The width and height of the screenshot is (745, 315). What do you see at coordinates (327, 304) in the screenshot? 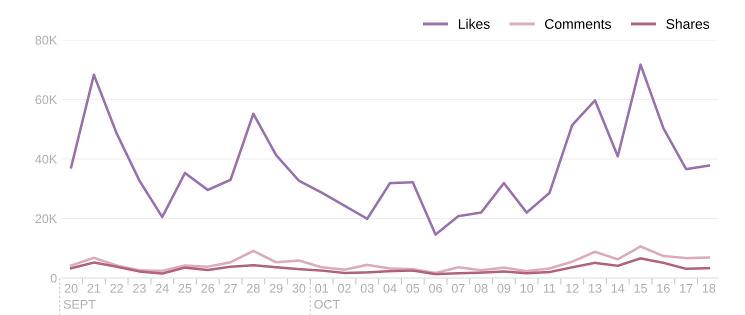
I see `text: OCT` at bounding box center [327, 304].